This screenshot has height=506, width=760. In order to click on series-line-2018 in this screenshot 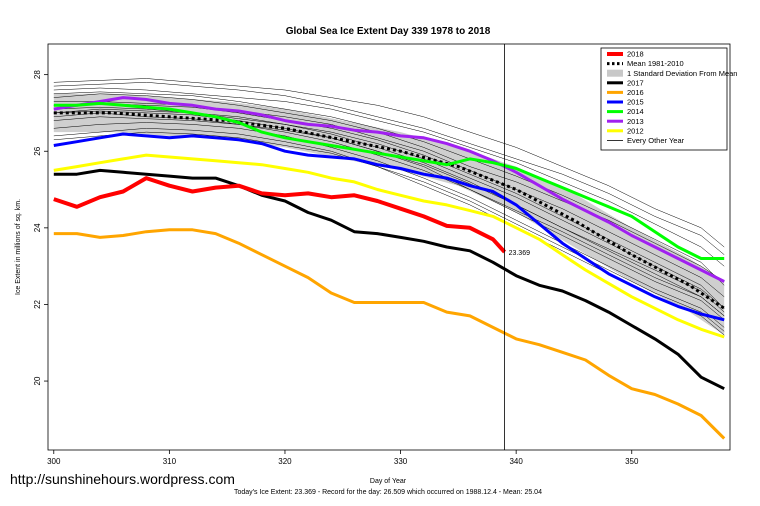, I will do `click(280, 215)`.